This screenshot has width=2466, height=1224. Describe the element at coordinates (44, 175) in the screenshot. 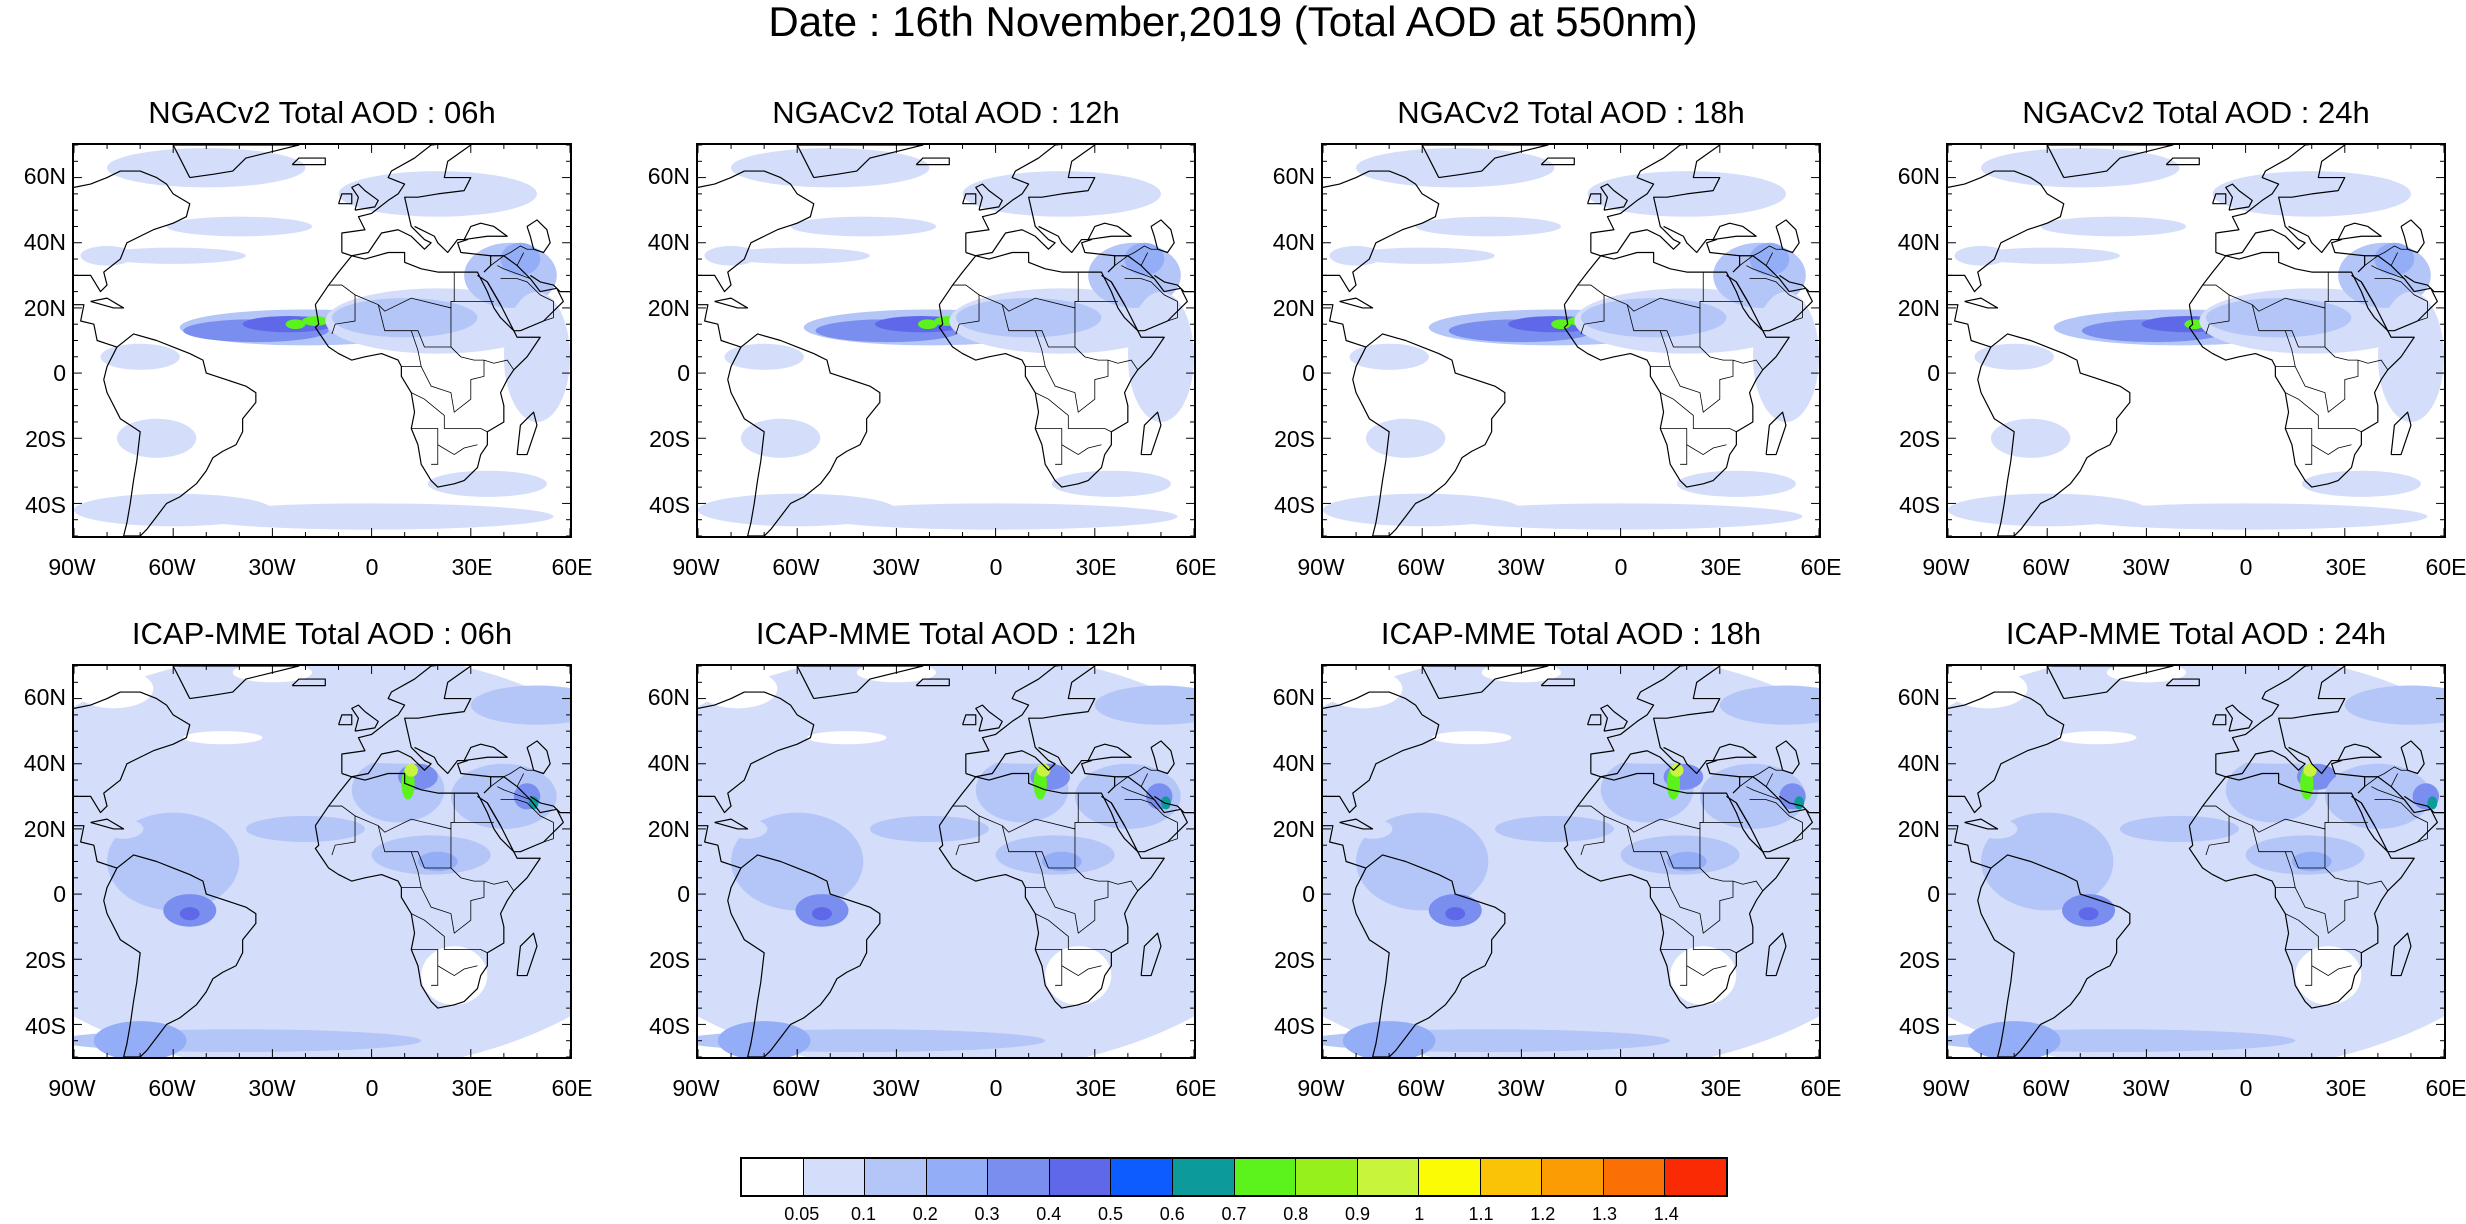

I see `lat-tick-label: 60N` at that location.